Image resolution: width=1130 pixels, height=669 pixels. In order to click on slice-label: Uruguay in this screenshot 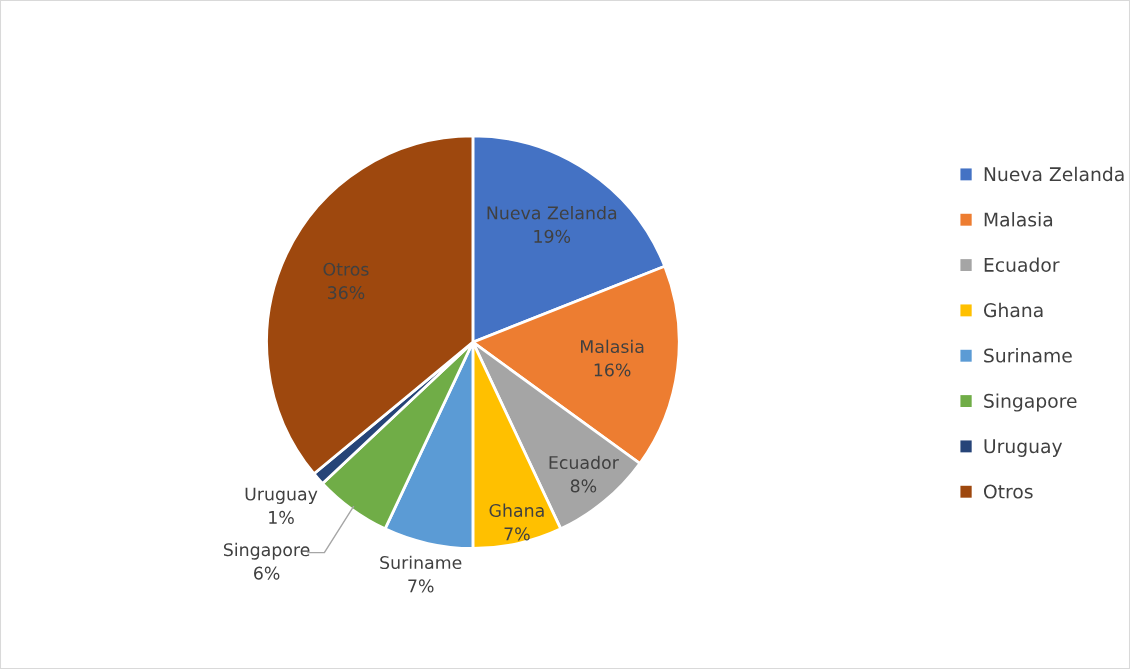, I will do `click(281, 495)`.